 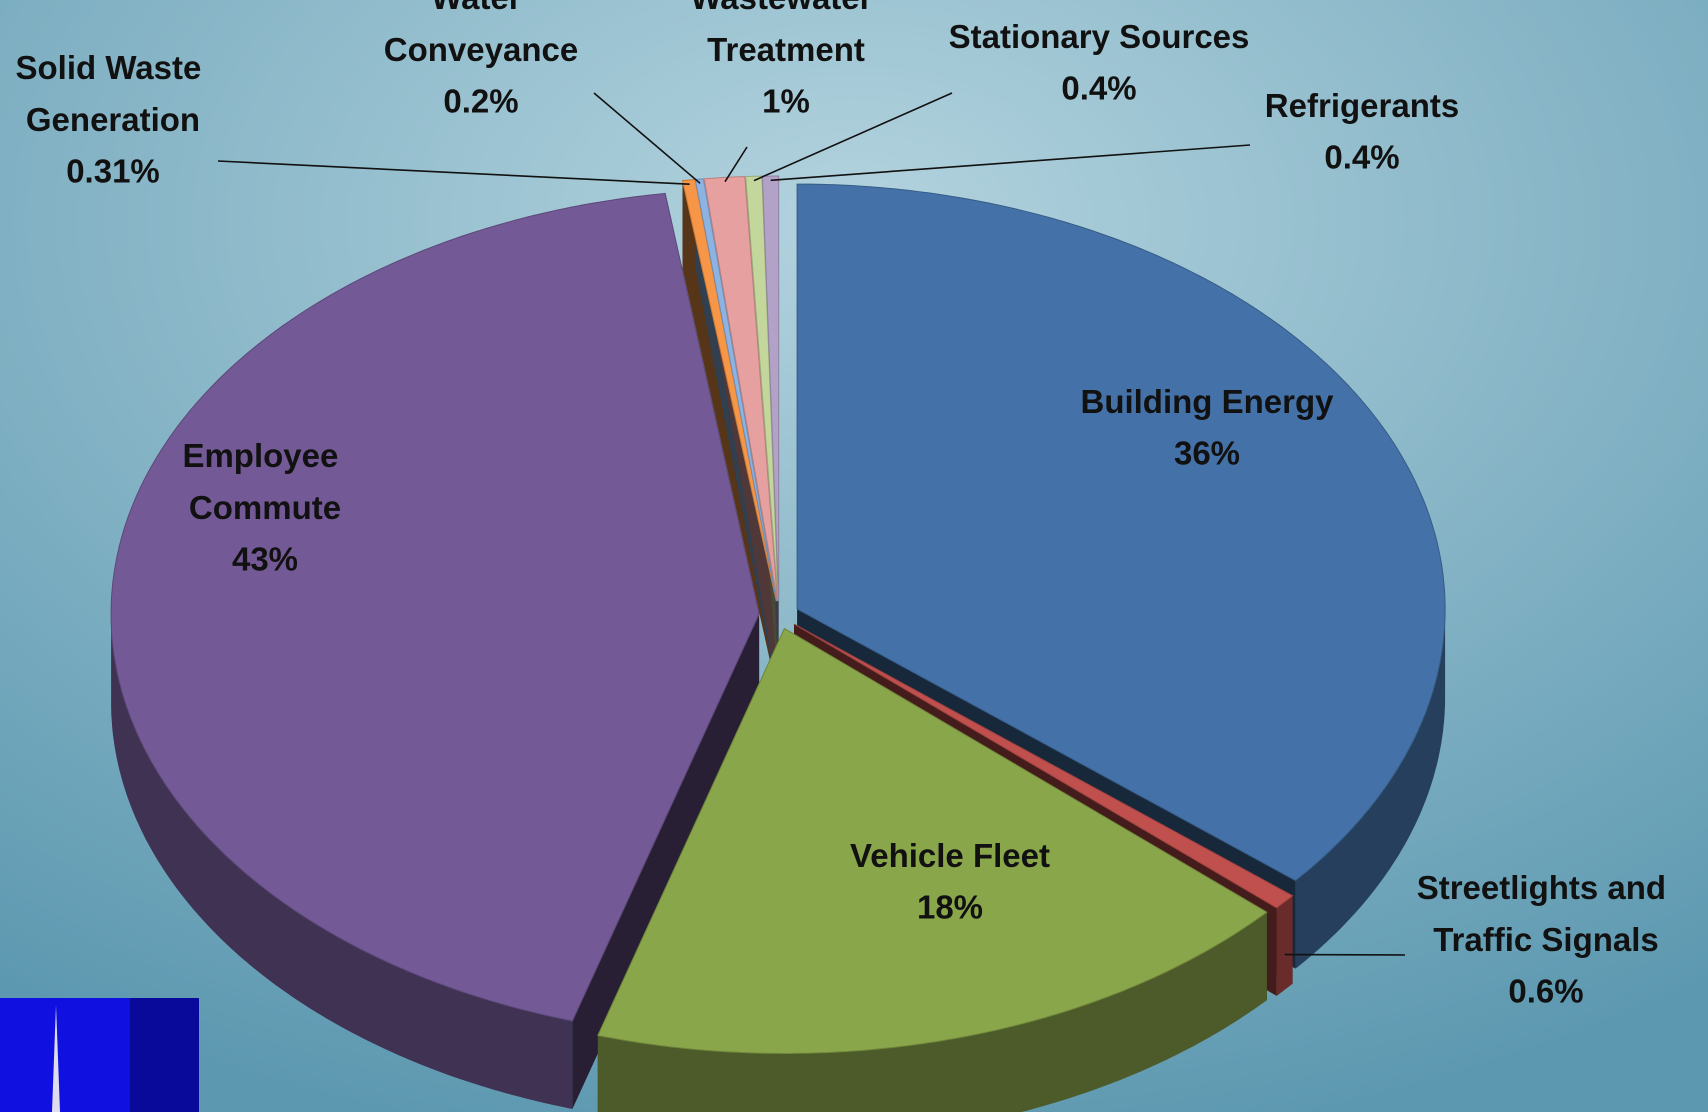 What do you see at coordinates (950, 907) in the screenshot?
I see `value-label: 18%` at bounding box center [950, 907].